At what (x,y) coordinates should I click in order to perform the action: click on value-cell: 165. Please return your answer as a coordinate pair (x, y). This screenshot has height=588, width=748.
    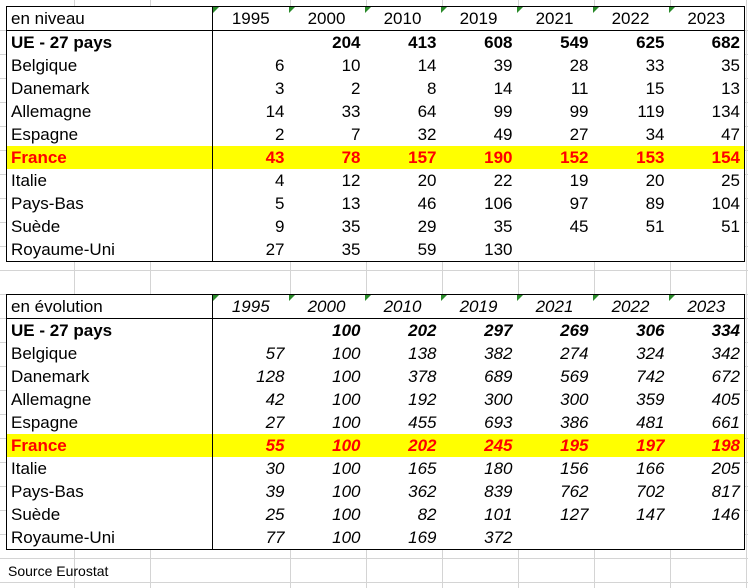
    Looking at the image, I should click on (422, 468).